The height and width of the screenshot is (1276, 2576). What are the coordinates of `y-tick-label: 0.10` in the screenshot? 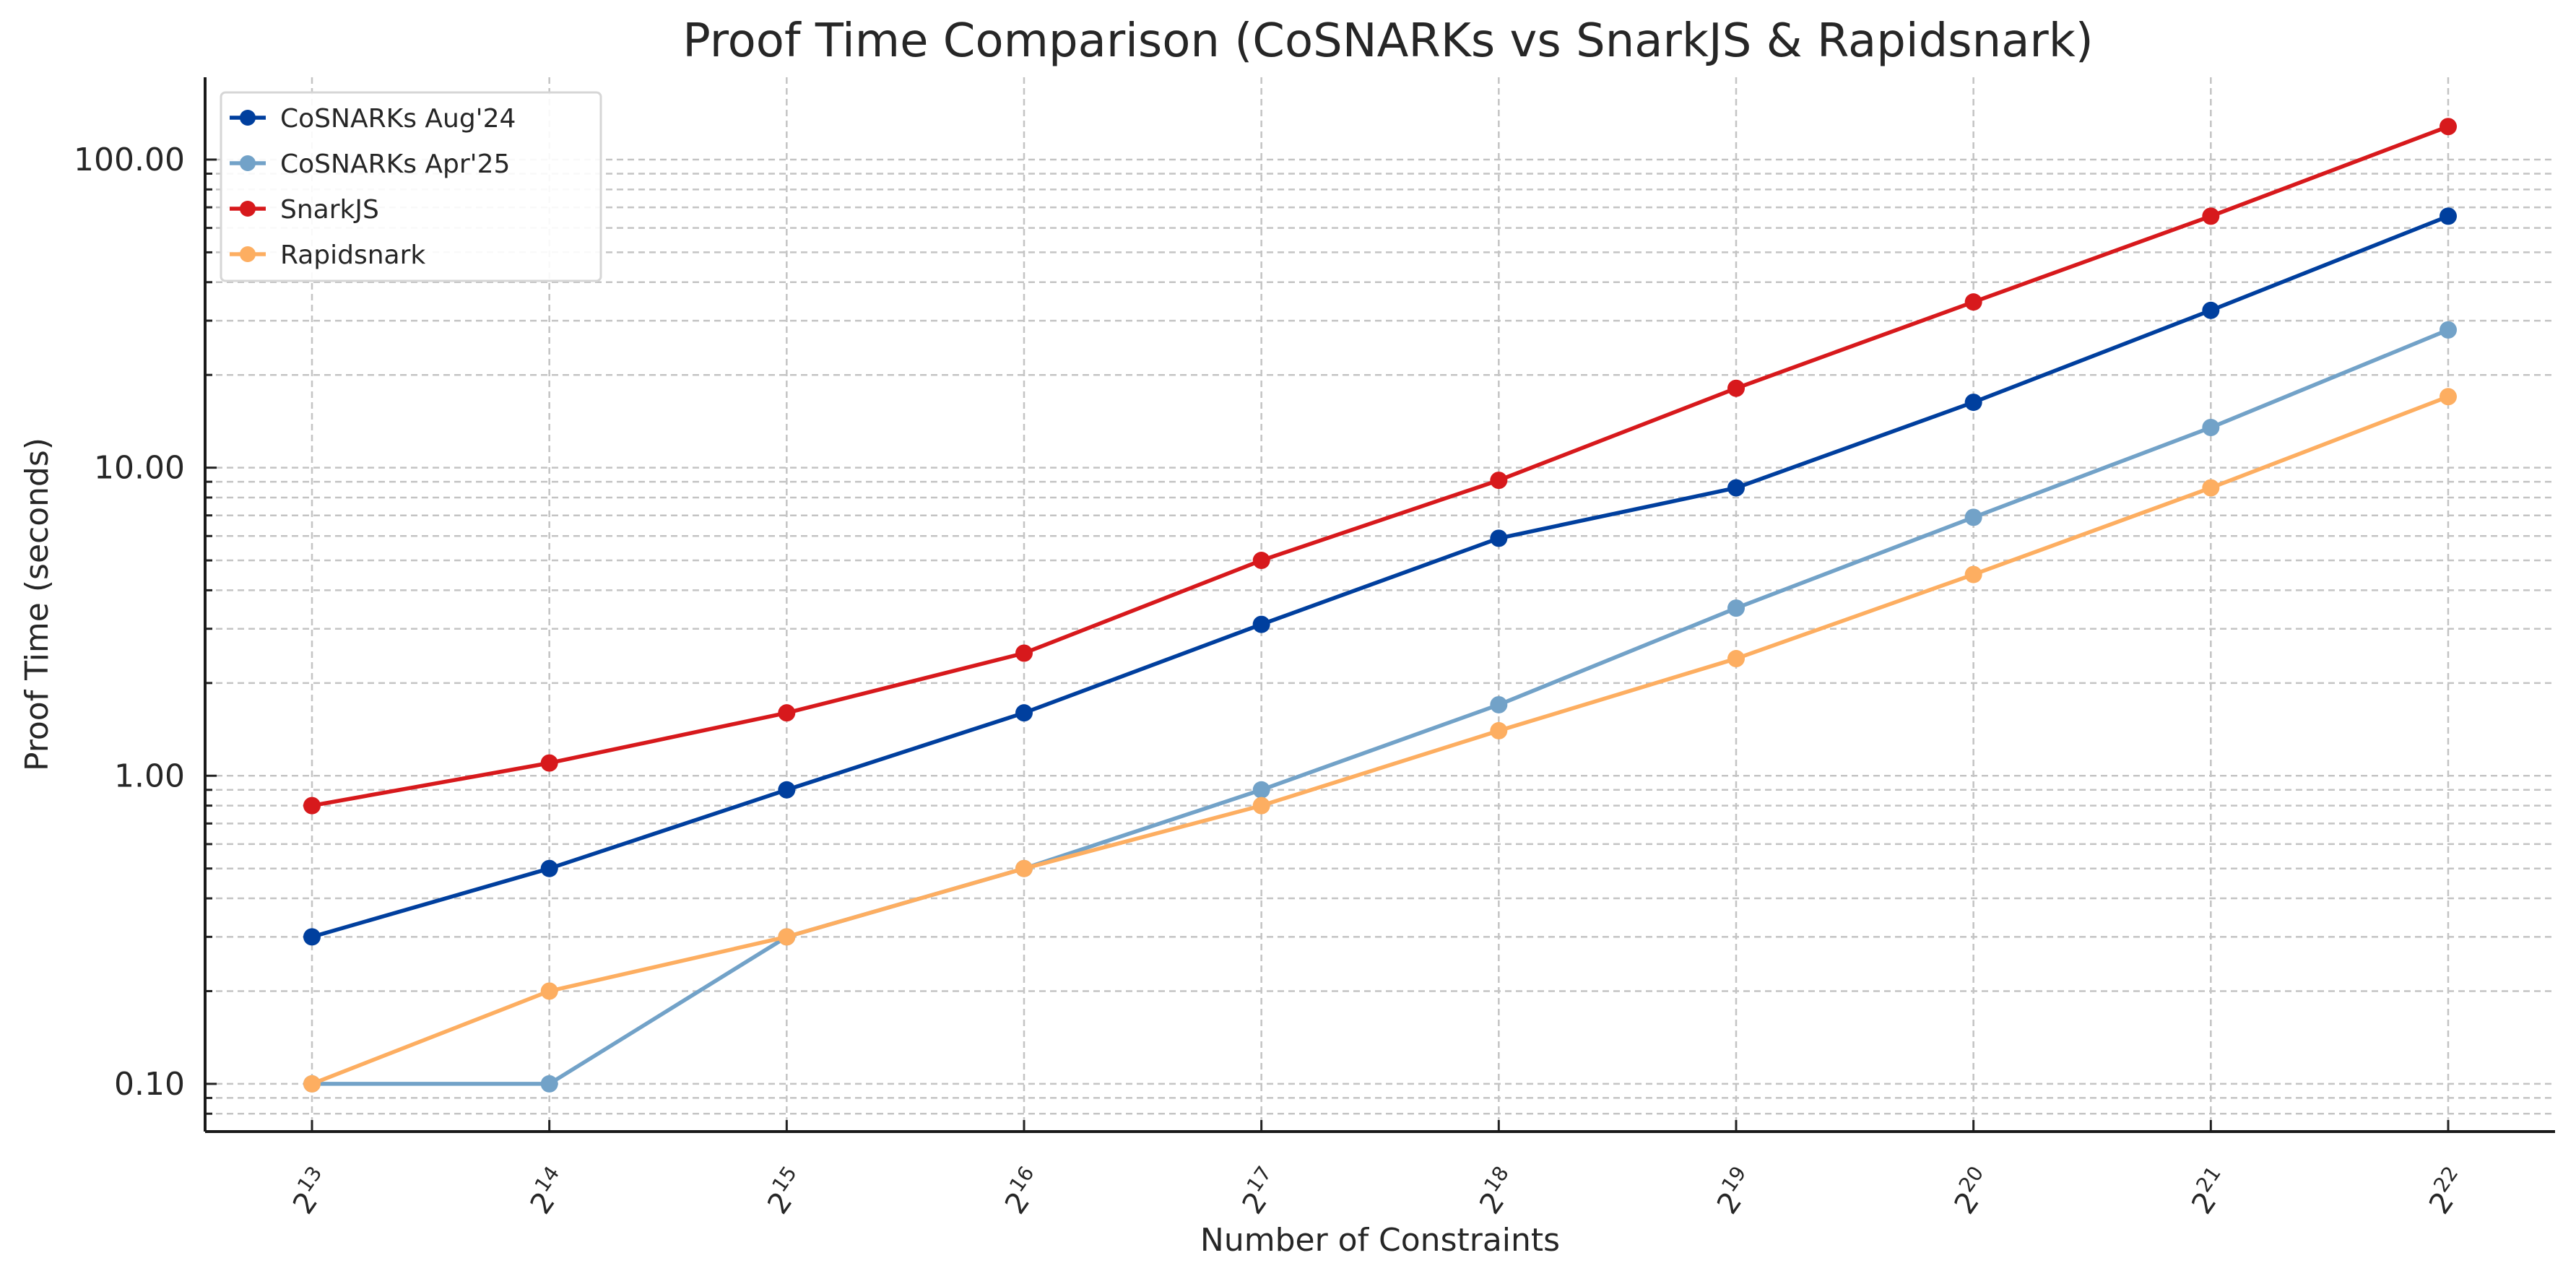 It's located at (149, 1084).